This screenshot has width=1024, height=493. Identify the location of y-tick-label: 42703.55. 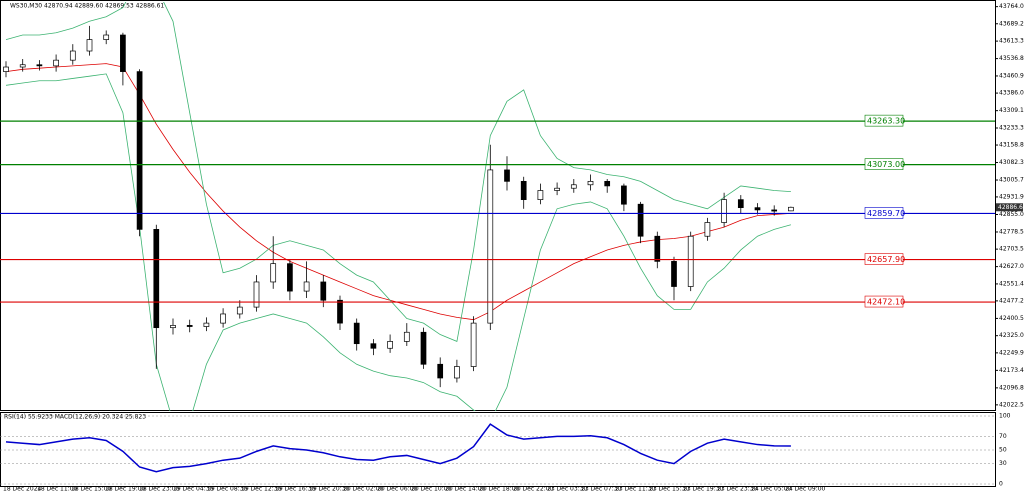
(1011, 249).